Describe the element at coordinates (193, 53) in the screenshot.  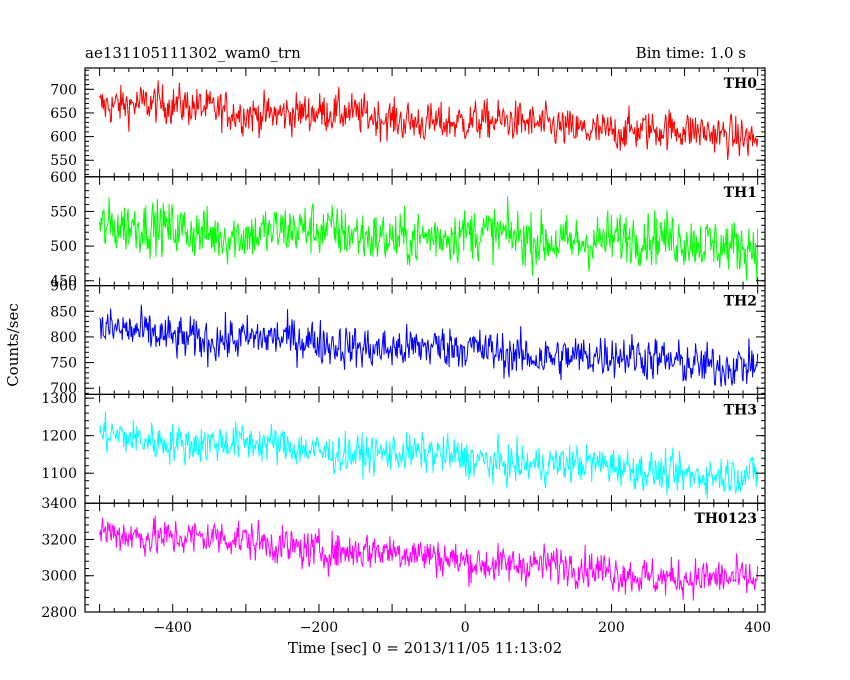
I see `chart-title: ae131105111302_wam0_trn` at that location.